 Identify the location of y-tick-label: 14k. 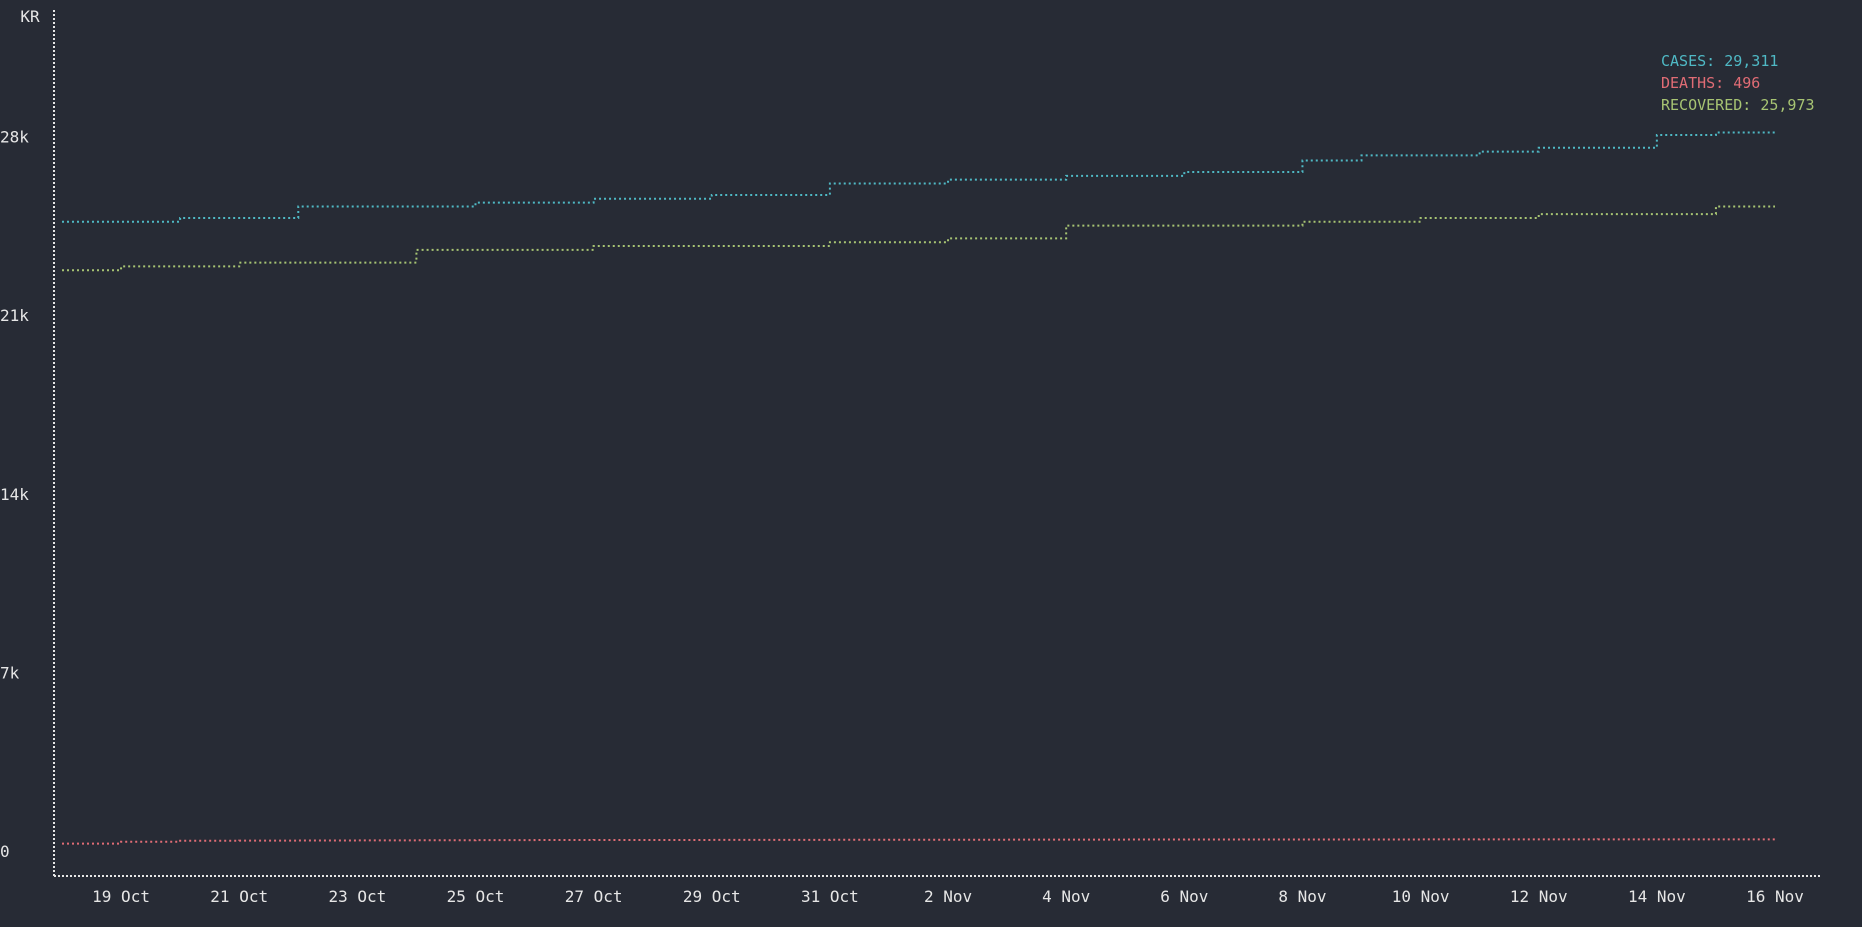
(14, 494).